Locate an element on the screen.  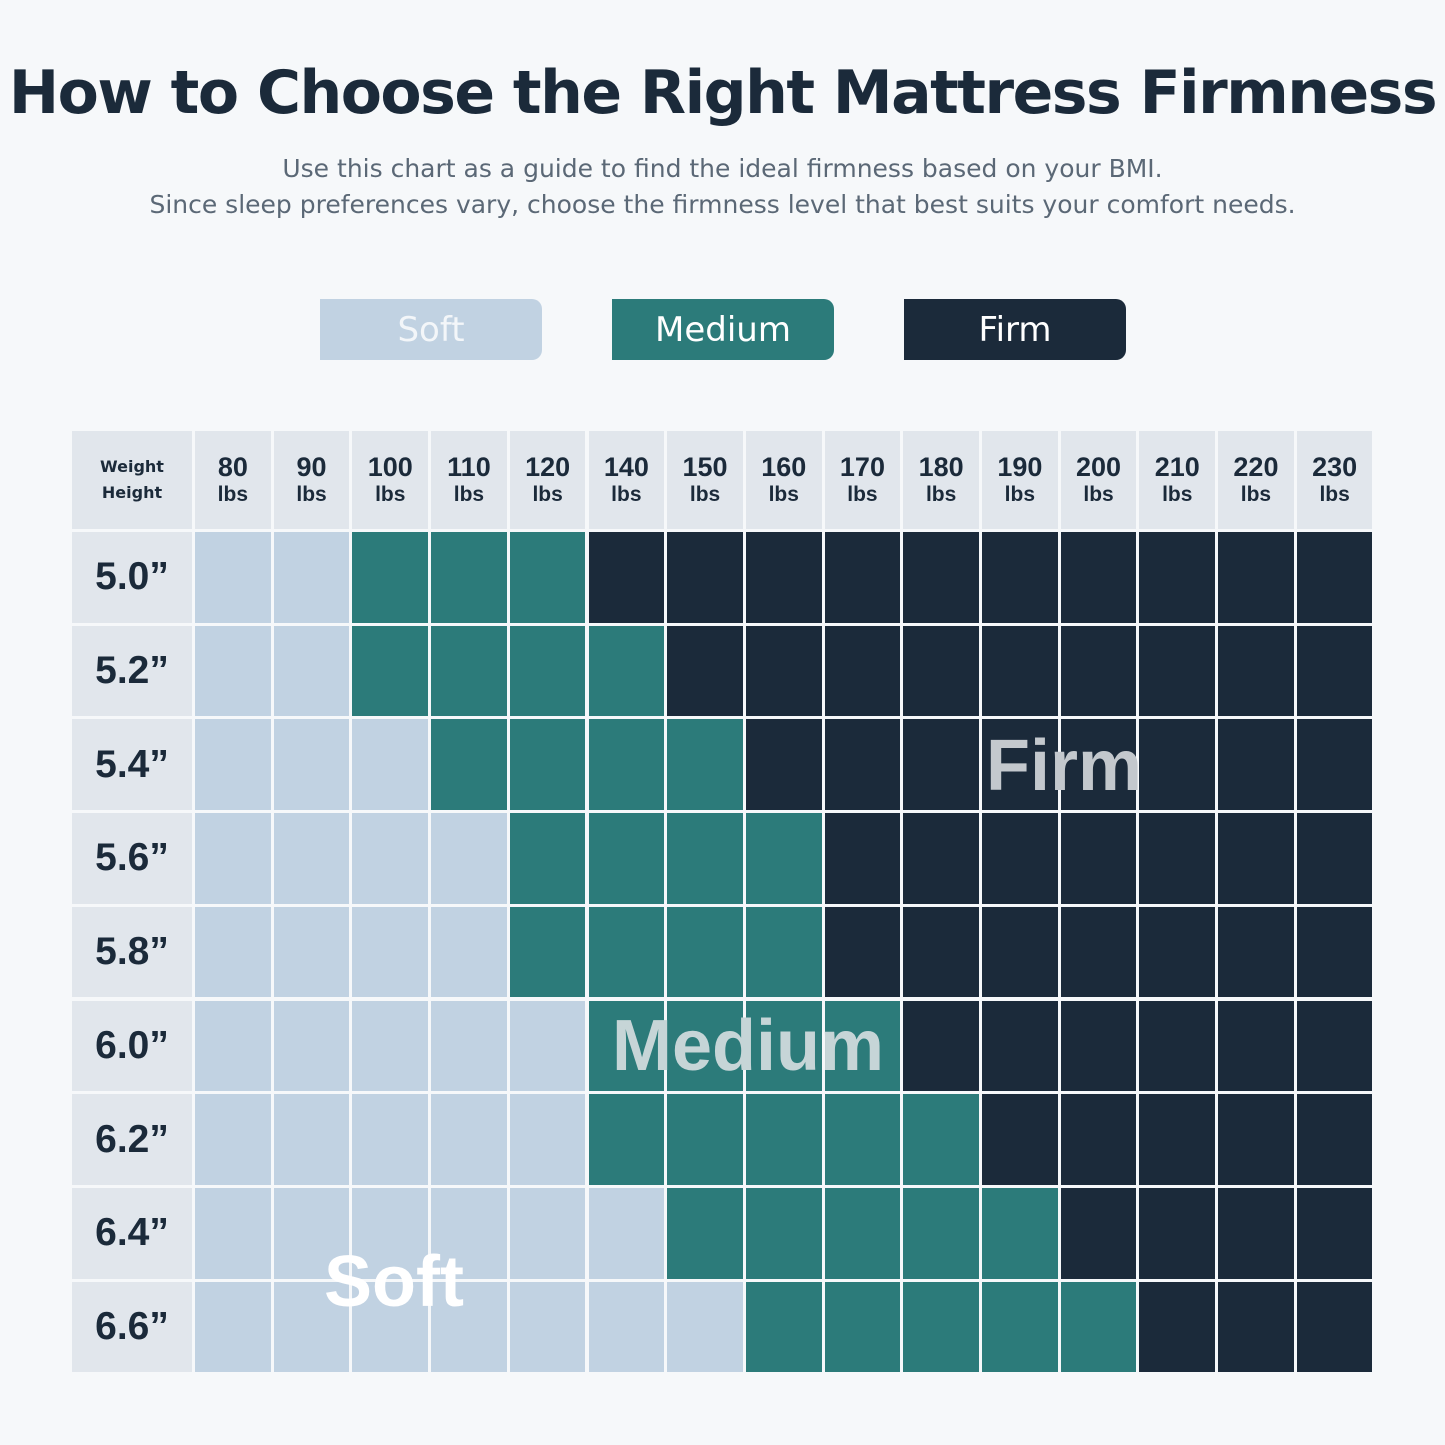
legend-firm: Firm is located at coordinates (1015, 329).